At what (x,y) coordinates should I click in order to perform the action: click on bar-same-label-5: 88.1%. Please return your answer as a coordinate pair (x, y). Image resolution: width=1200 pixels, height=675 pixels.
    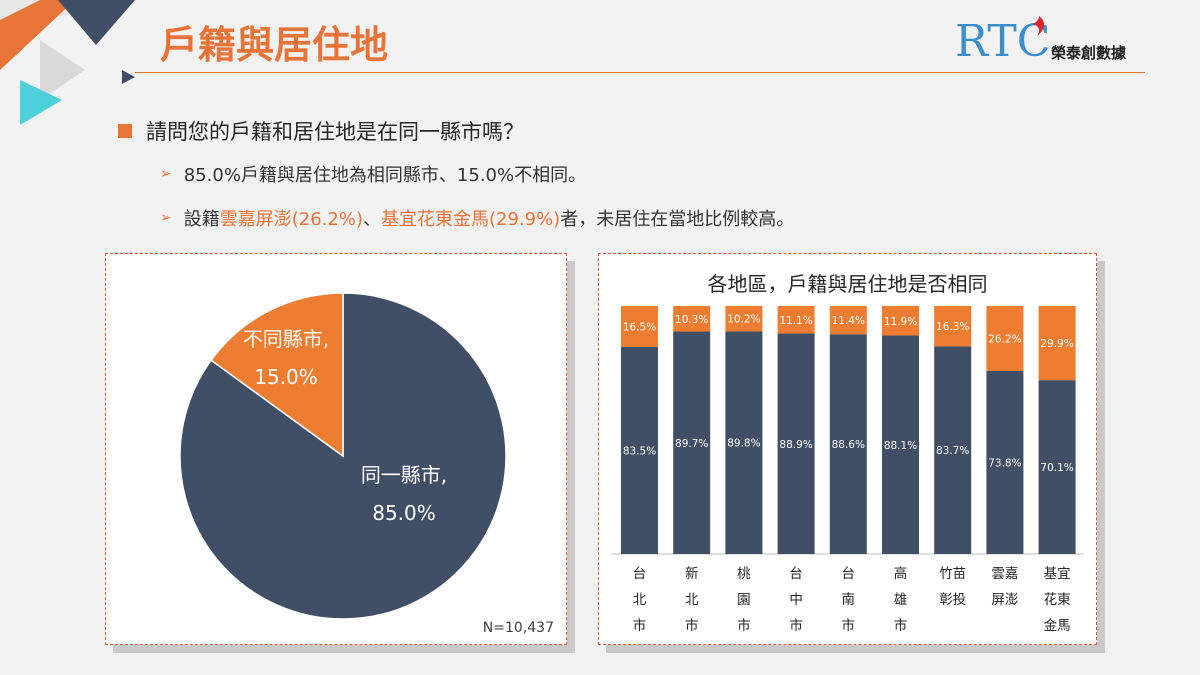
    Looking at the image, I should click on (900, 446).